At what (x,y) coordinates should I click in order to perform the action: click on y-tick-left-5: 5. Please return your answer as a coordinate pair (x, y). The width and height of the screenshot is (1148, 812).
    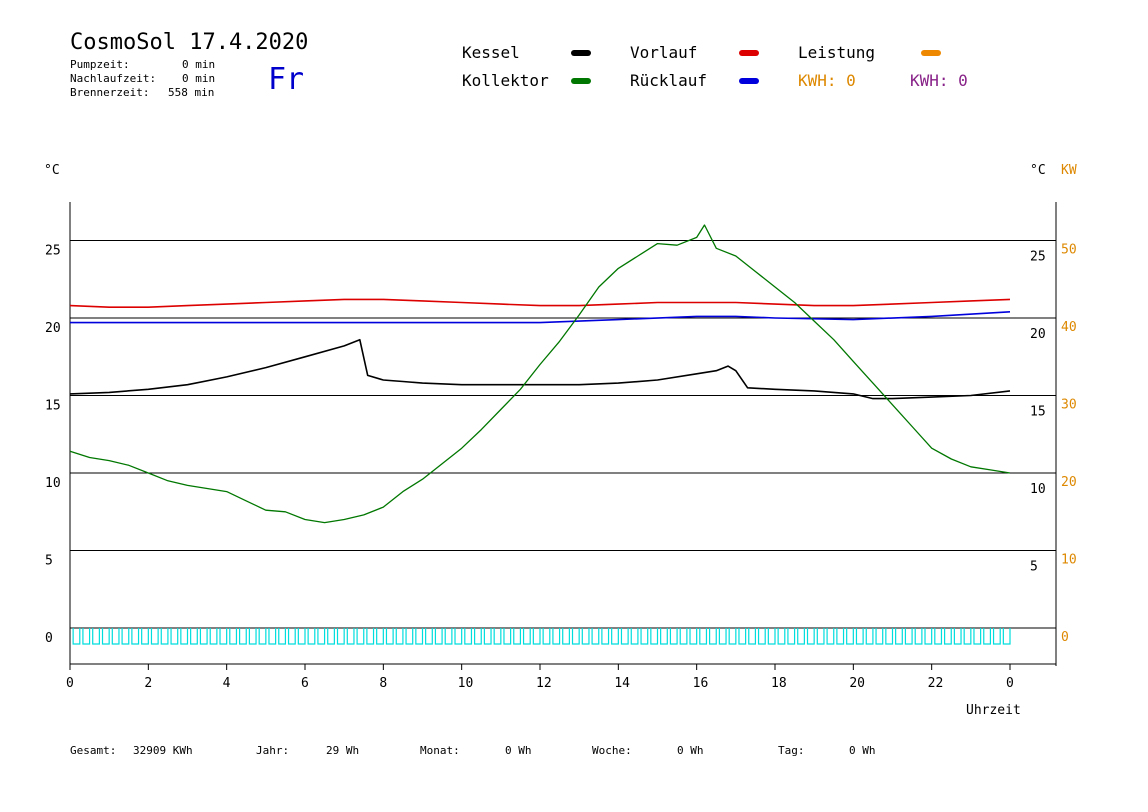
    Looking at the image, I should click on (49, 561).